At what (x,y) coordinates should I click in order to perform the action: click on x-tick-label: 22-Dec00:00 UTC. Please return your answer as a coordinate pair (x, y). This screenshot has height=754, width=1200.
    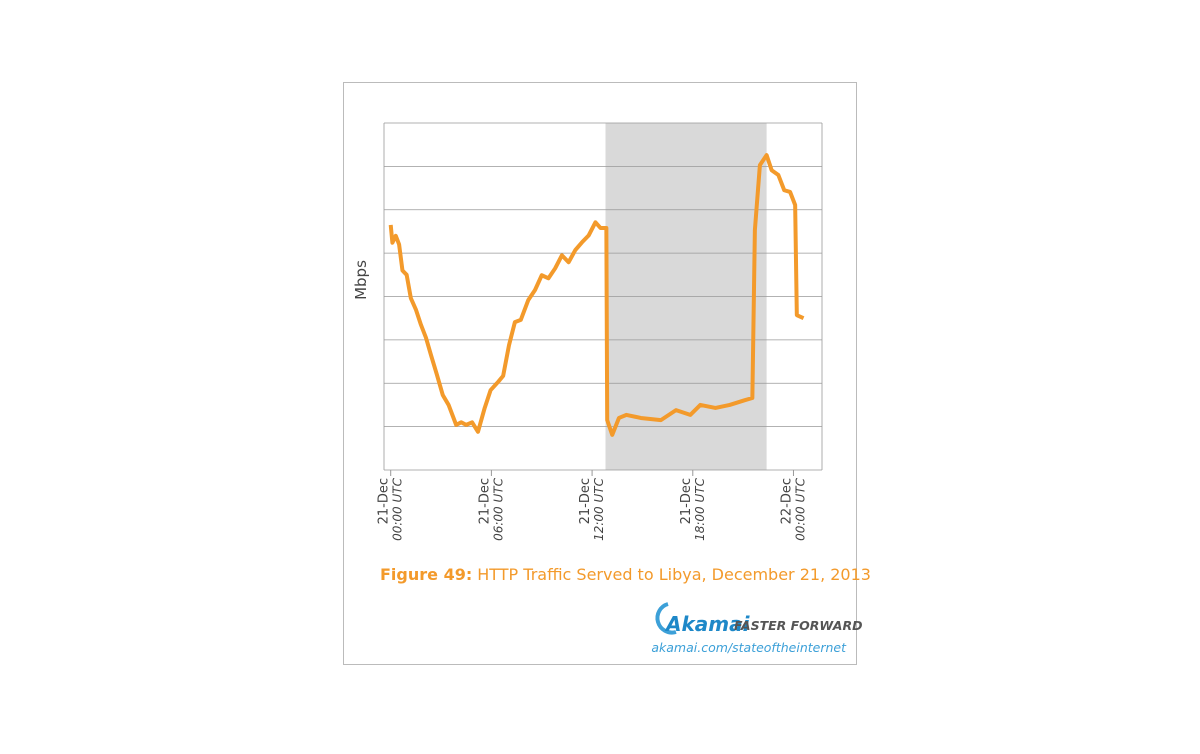
    Looking at the image, I should click on (793, 509).